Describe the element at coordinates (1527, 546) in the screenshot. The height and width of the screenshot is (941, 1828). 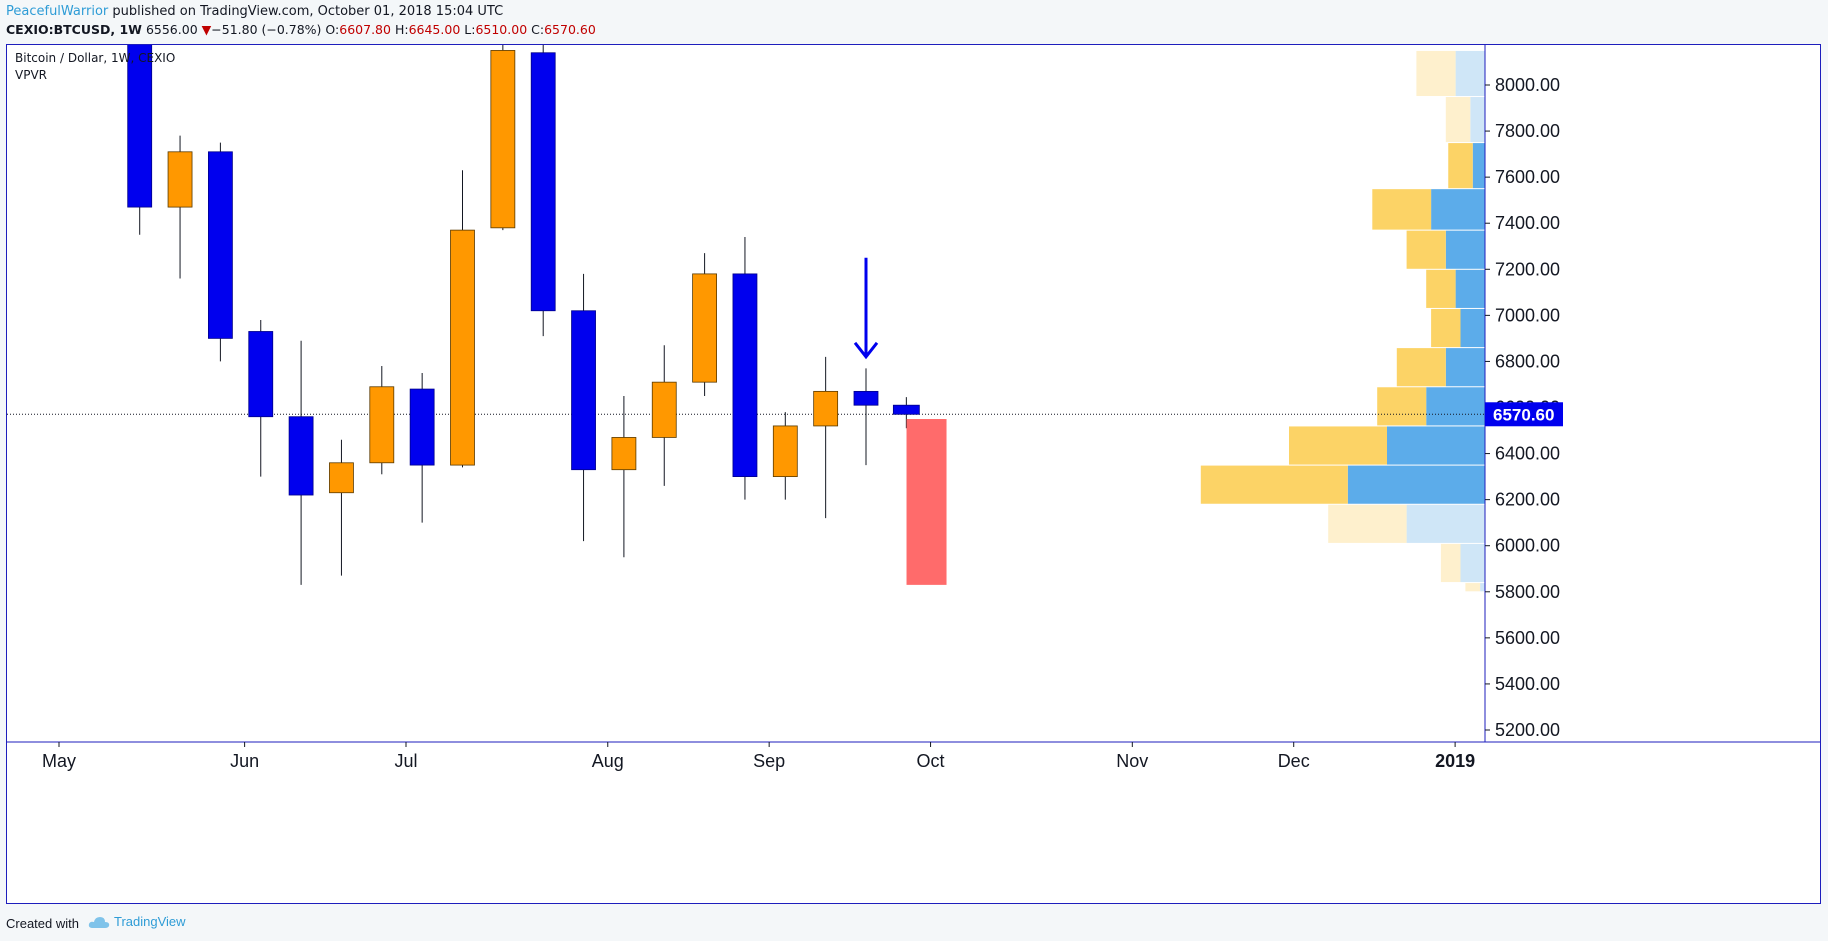
I see `price-tick-label: 6000.00` at that location.